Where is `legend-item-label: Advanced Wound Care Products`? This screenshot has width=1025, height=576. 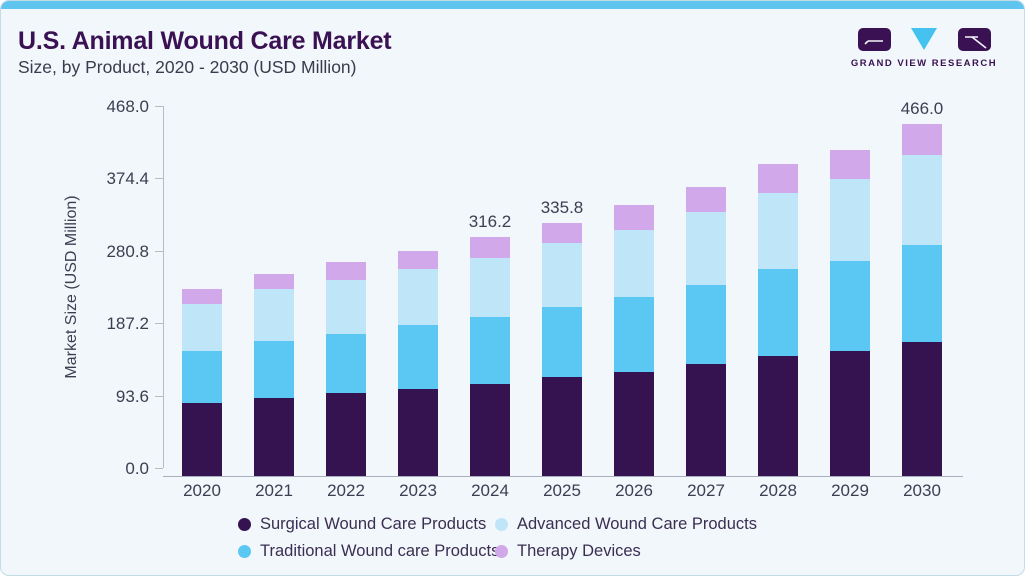
legend-item-label: Advanced Wound Care Products is located at coordinates (637, 523).